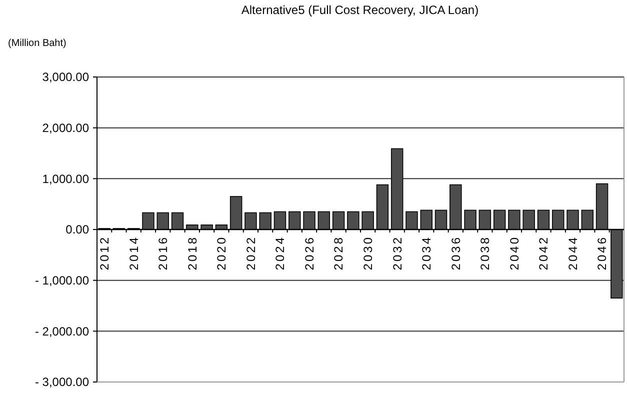 Image resolution: width=627 pixels, height=403 pixels. What do you see at coordinates (62, 382) in the screenshot?
I see `y-tick-label: - 3,000.00` at bounding box center [62, 382].